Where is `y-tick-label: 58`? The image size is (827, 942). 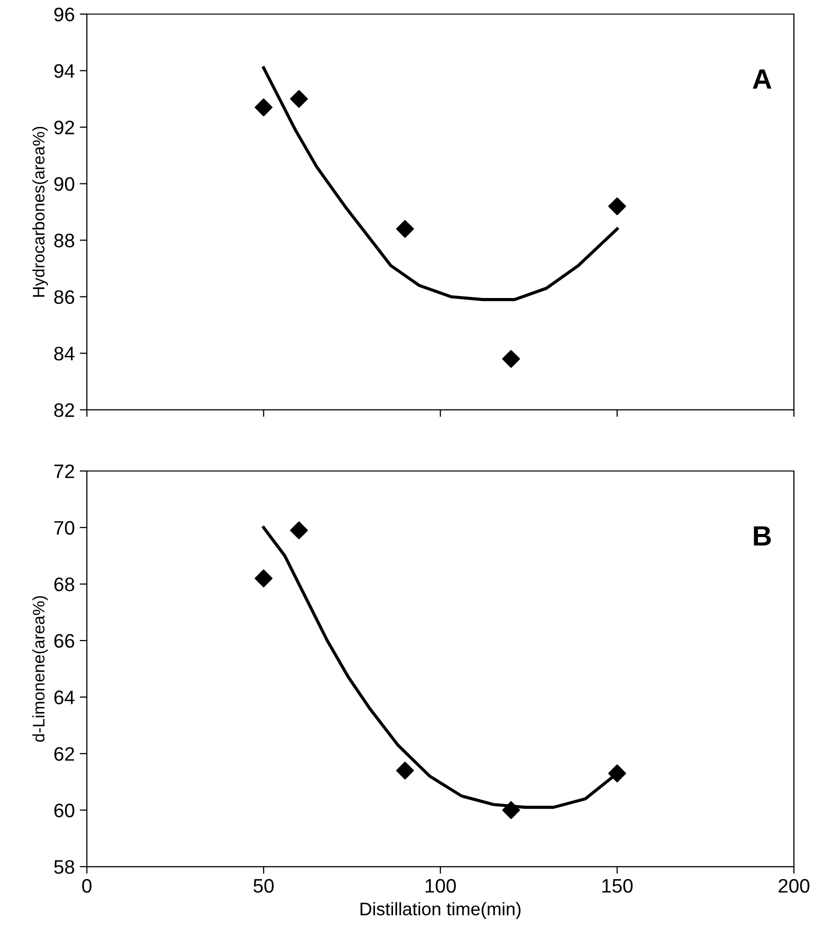
y-tick-label: 58 is located at coordinates (64, 867).